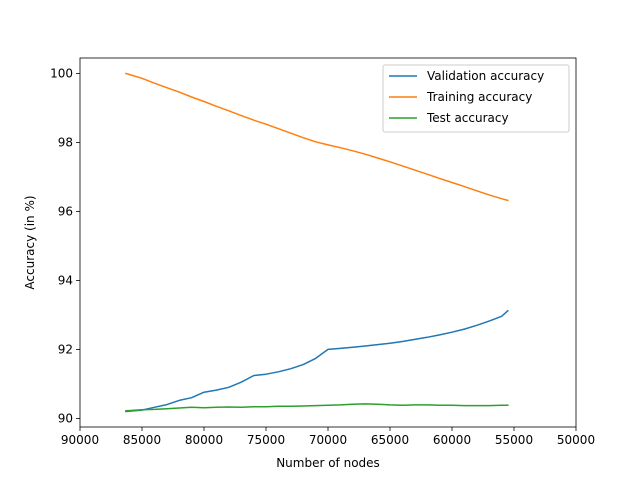 The width and height of the screenshot is (640, 480). What do you see at coordinates (317, 361) in the screenshot?
I see `series-line-validation-accuracy` at bounding box center [317, 361].